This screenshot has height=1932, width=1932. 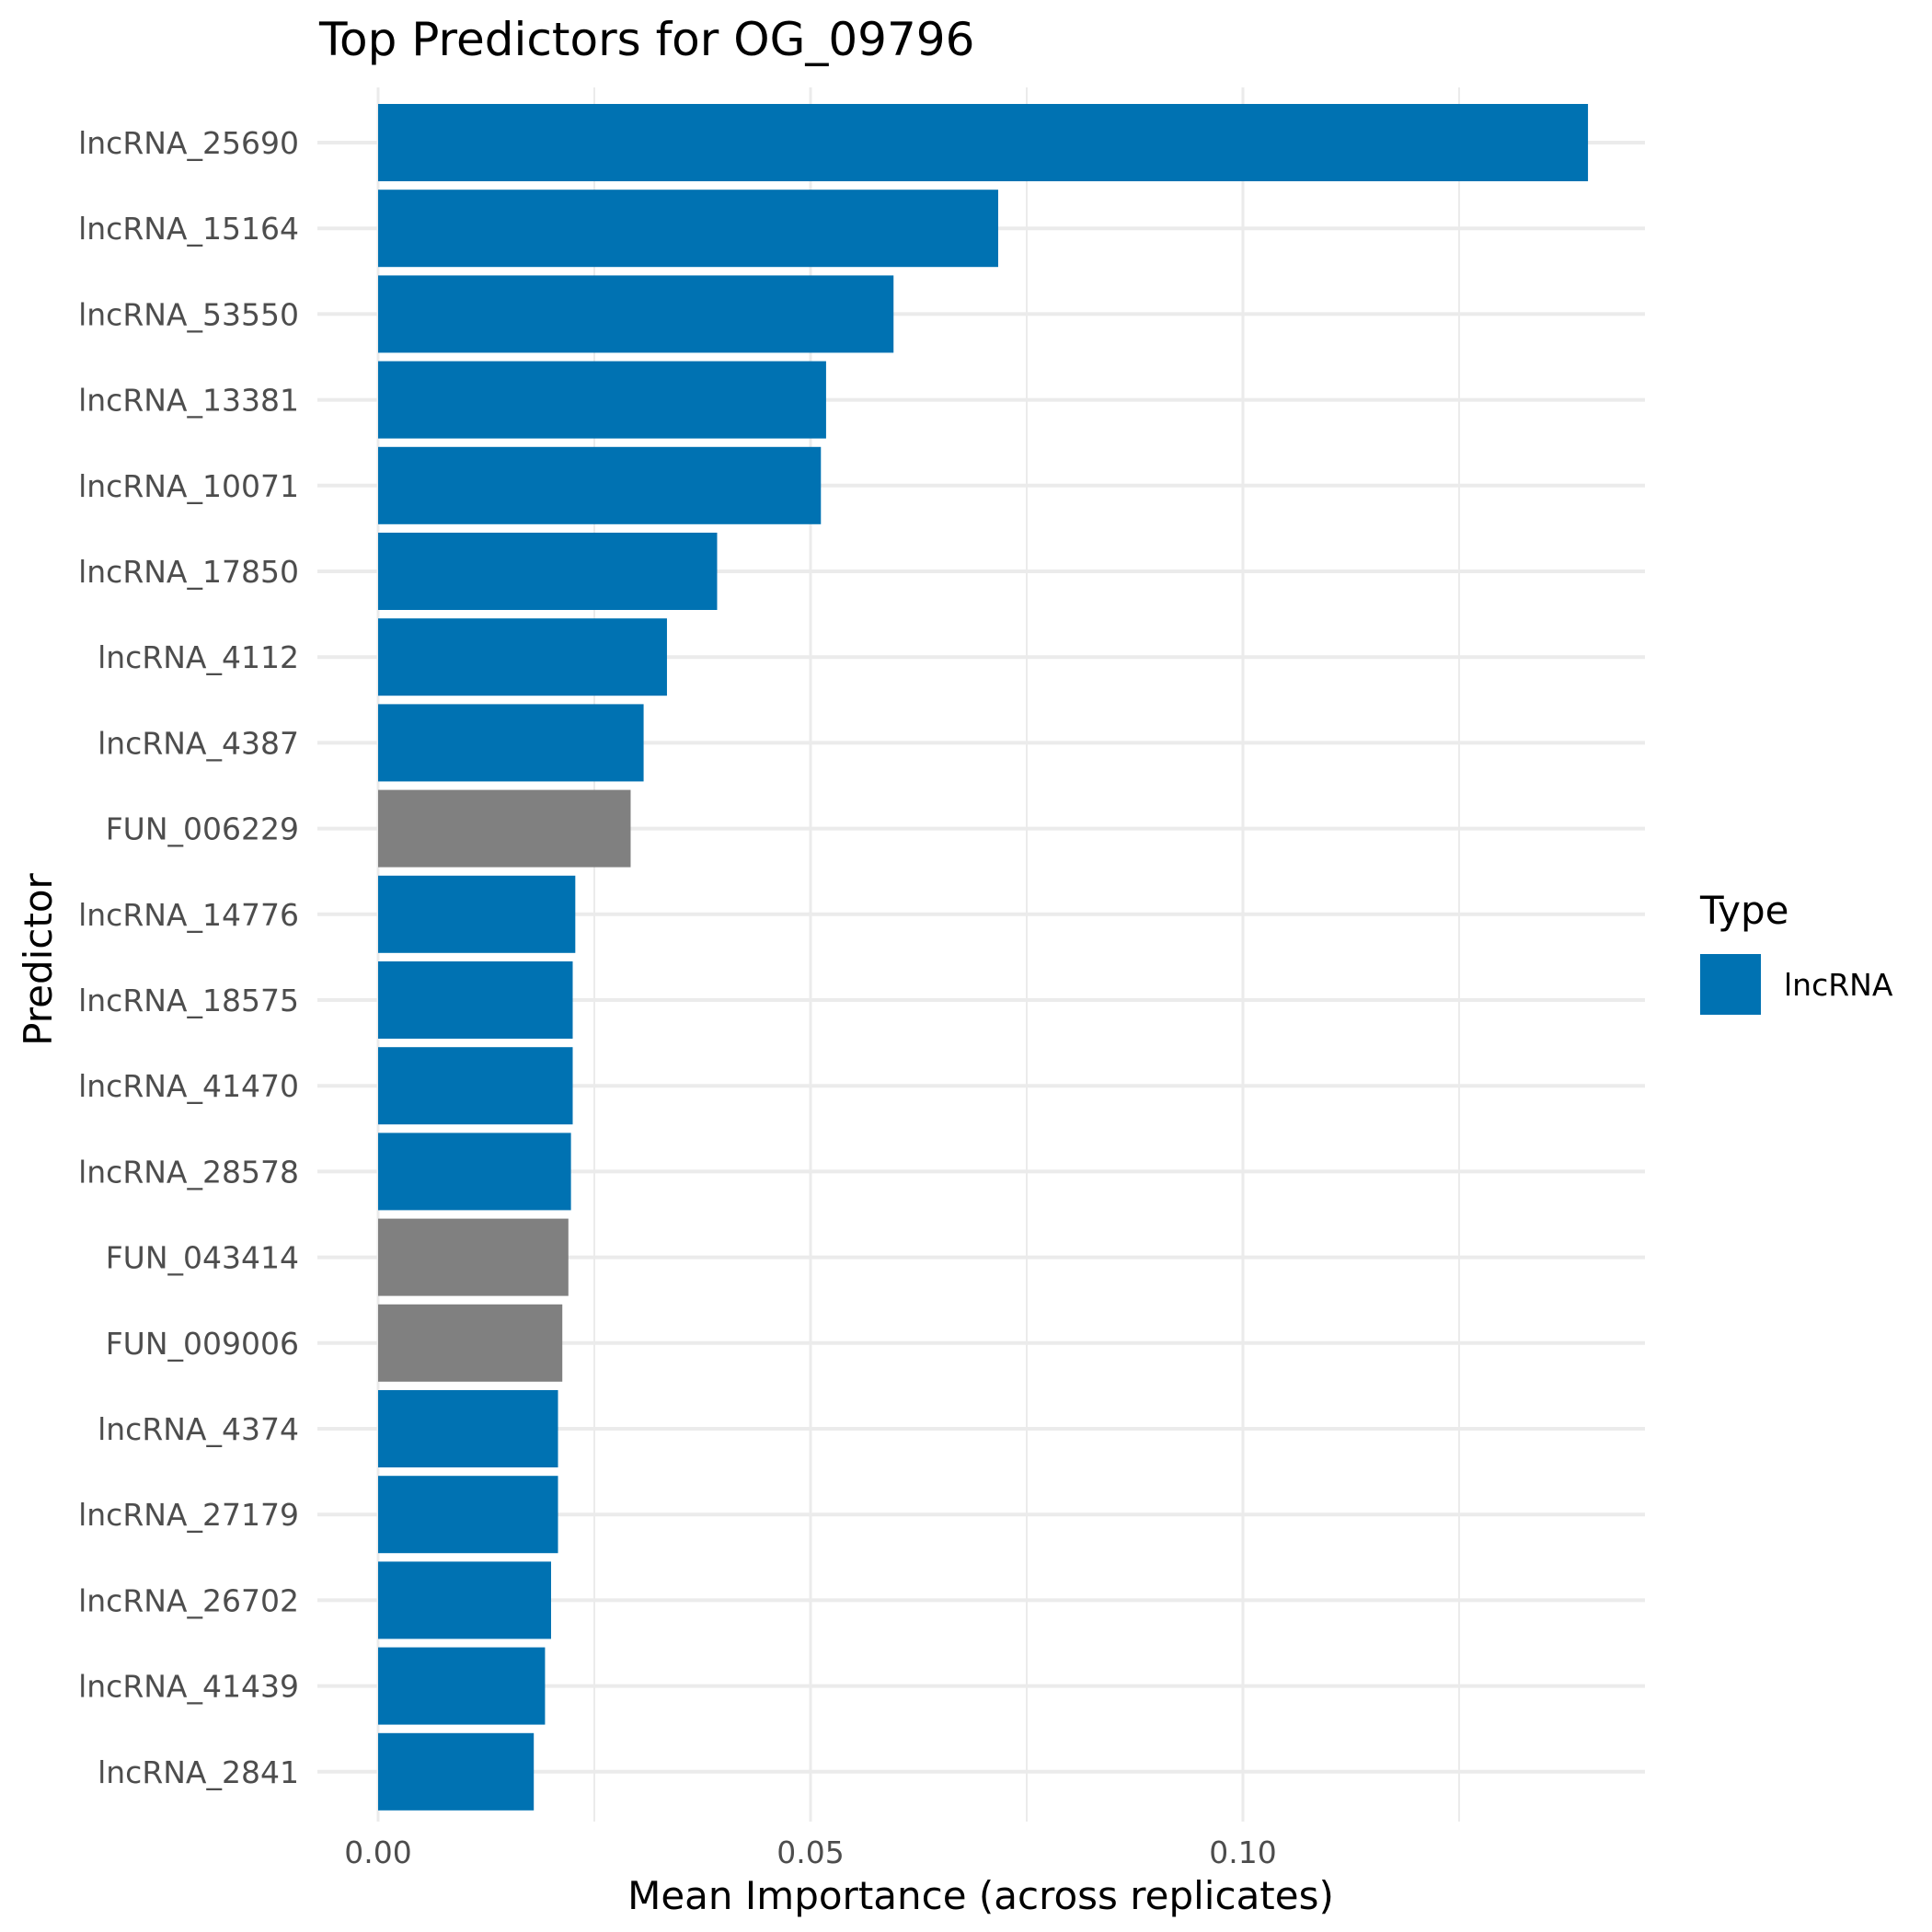 What do you see at coordinates (1242, 1852) in the screenshot?
I see `x-tick-label: 0.10` at bounding box center [1242, 1852].